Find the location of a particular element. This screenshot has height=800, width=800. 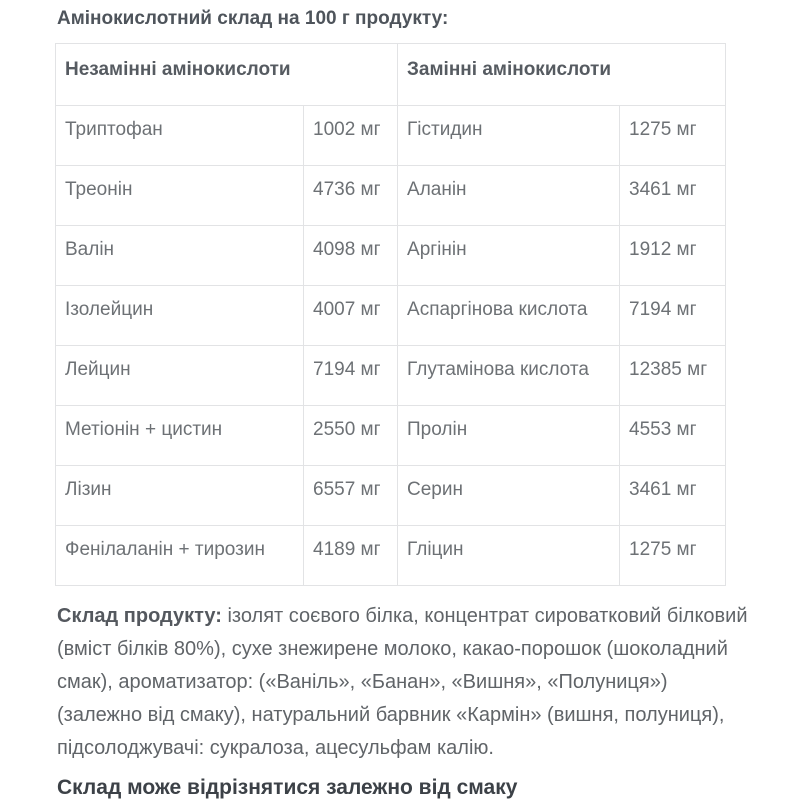

col-header-essential: Незамінні амінокислоти is located at coordinates (226, 74).